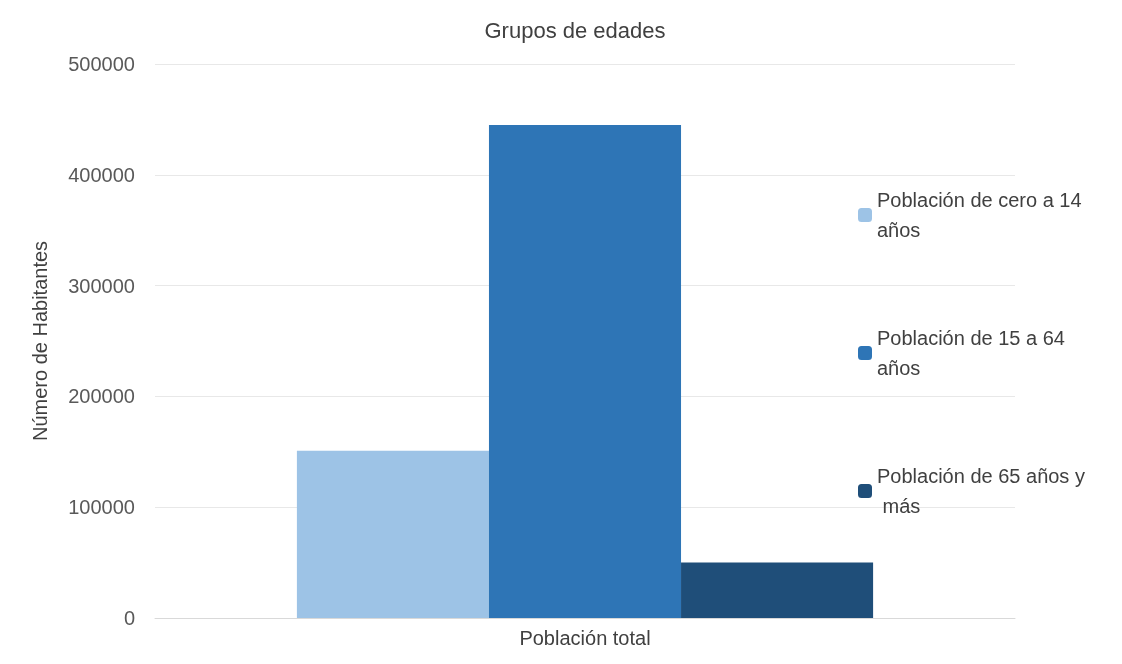 The image size is (1122, 664). I want to click on chart-title: Grupos de edades, so click(575, 30).